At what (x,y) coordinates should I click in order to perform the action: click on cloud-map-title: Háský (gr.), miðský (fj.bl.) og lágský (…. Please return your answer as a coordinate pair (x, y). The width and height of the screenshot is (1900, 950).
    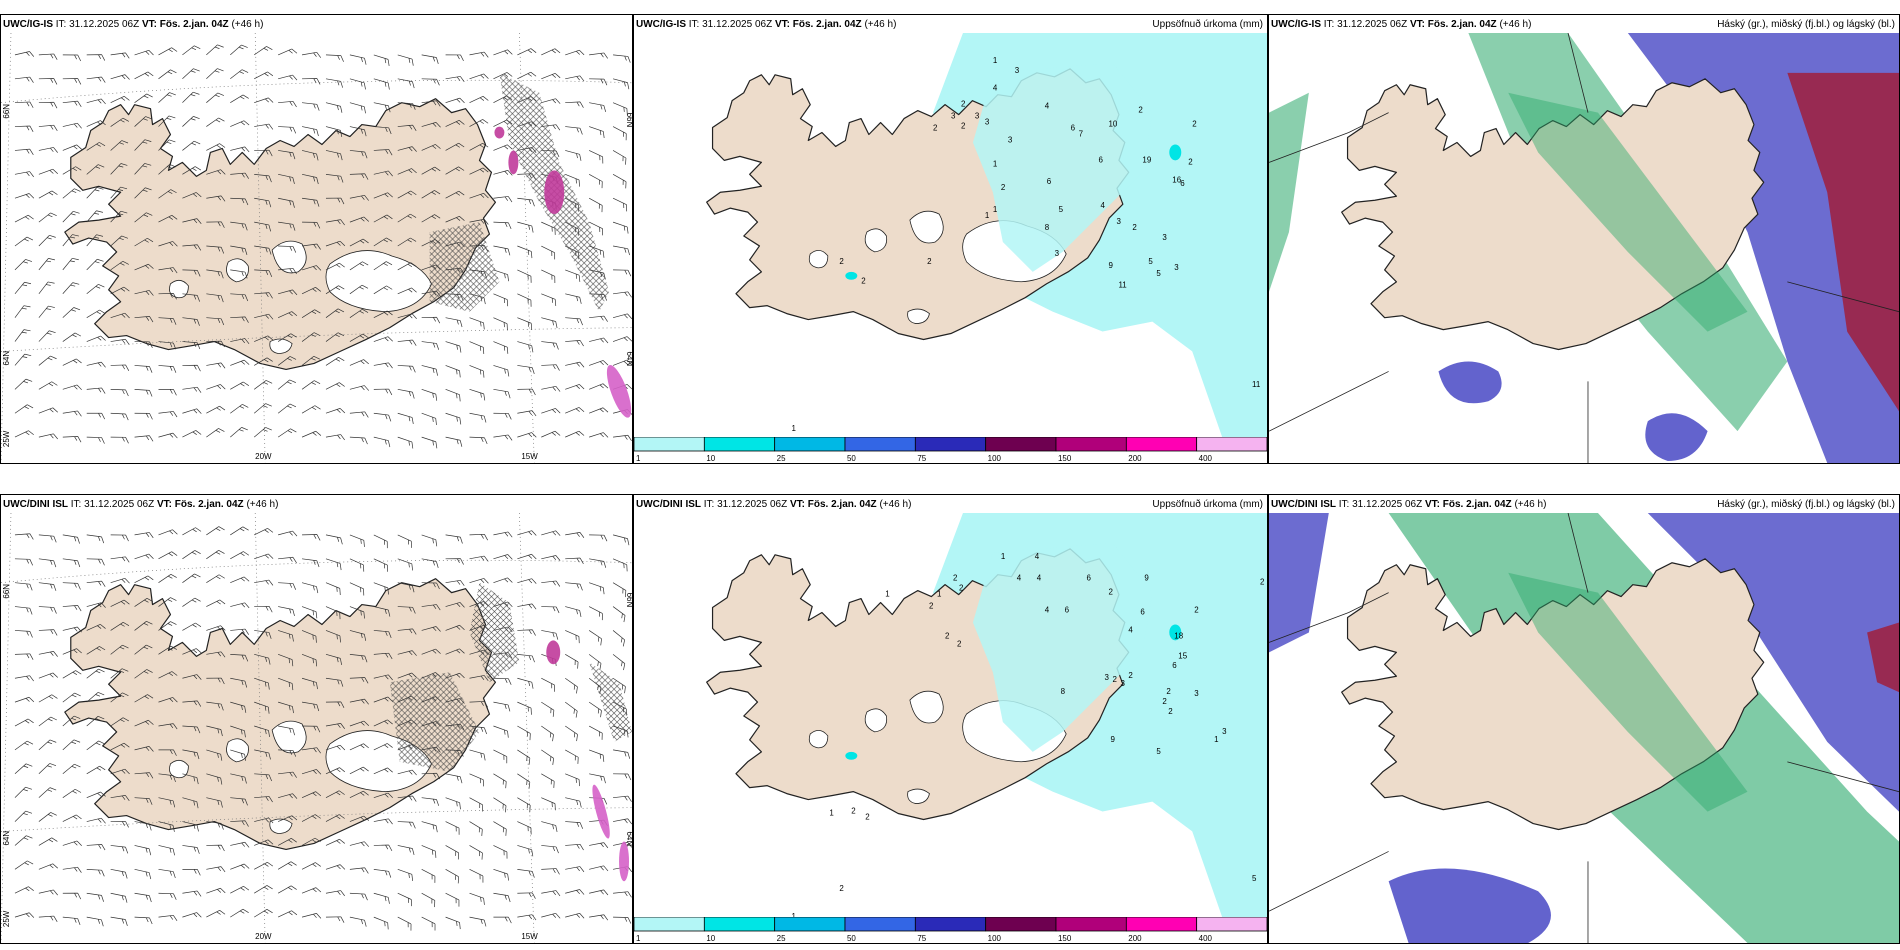
    Looking at the image, I should click on (1806, 504).